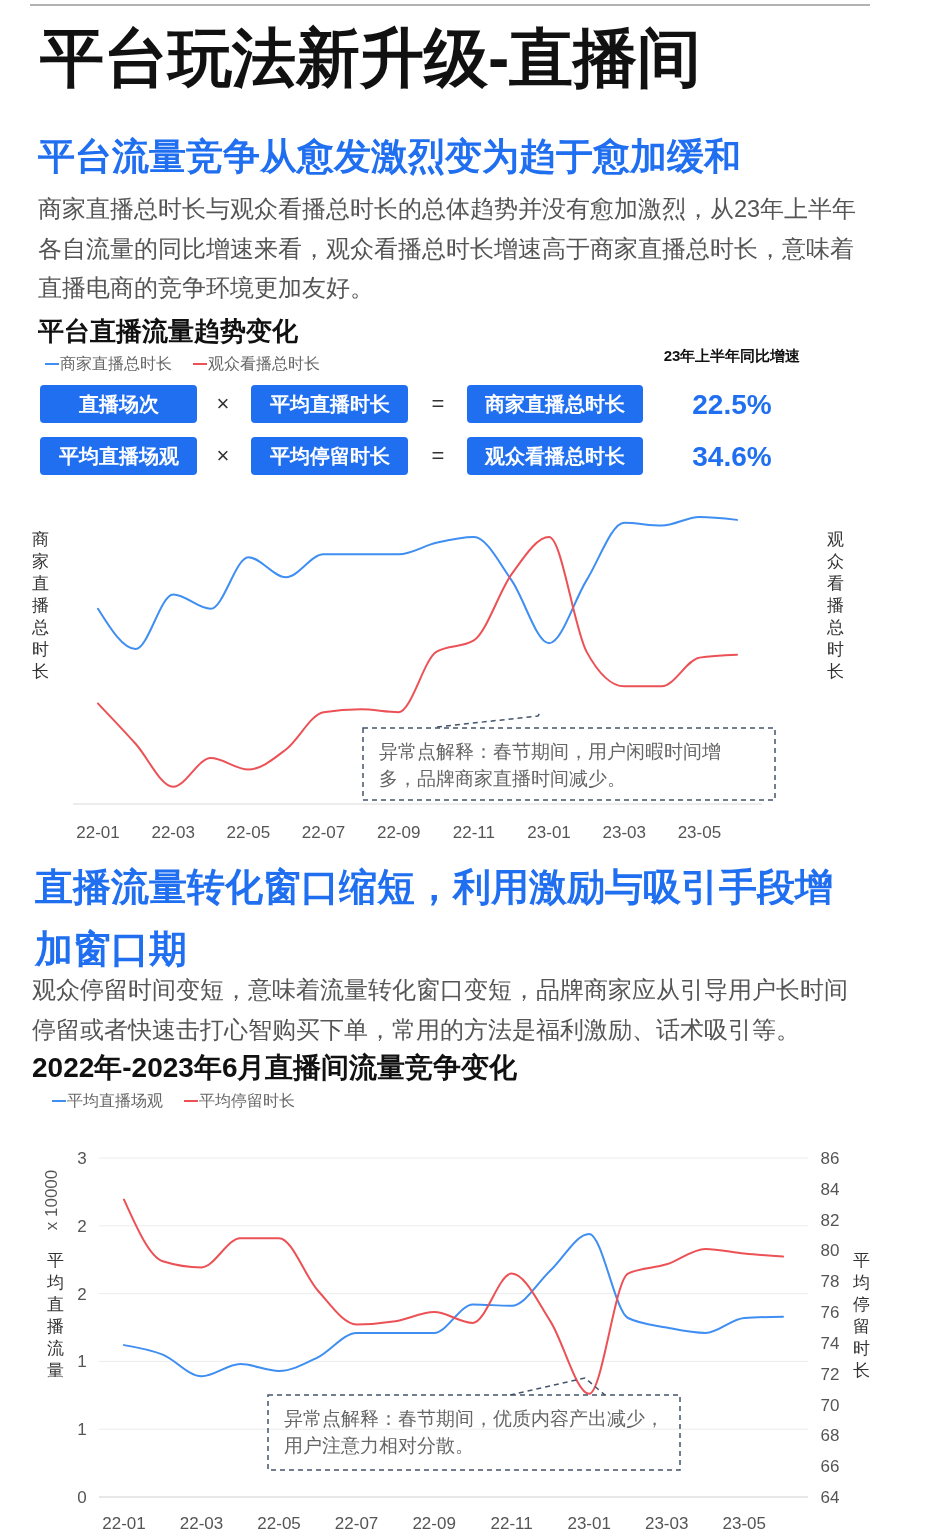 The width and height of the screenshot is (948, 1536). What do you see at coordinates (830, 1343) in the screenshot?
I see `y2-tick-label: 74` at bounding box center [830, 1343].